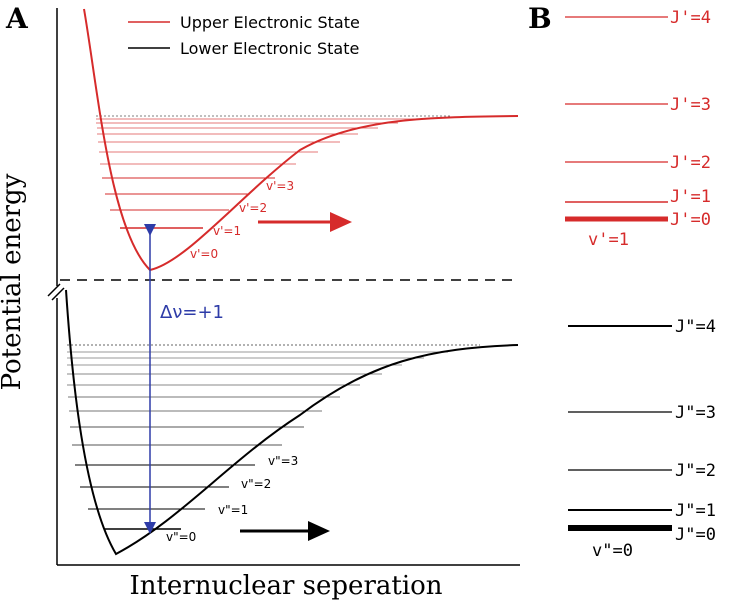 The image size is (732, 605). I want to click on upper-rot-label-j2: J'=2, so click(690, 163).